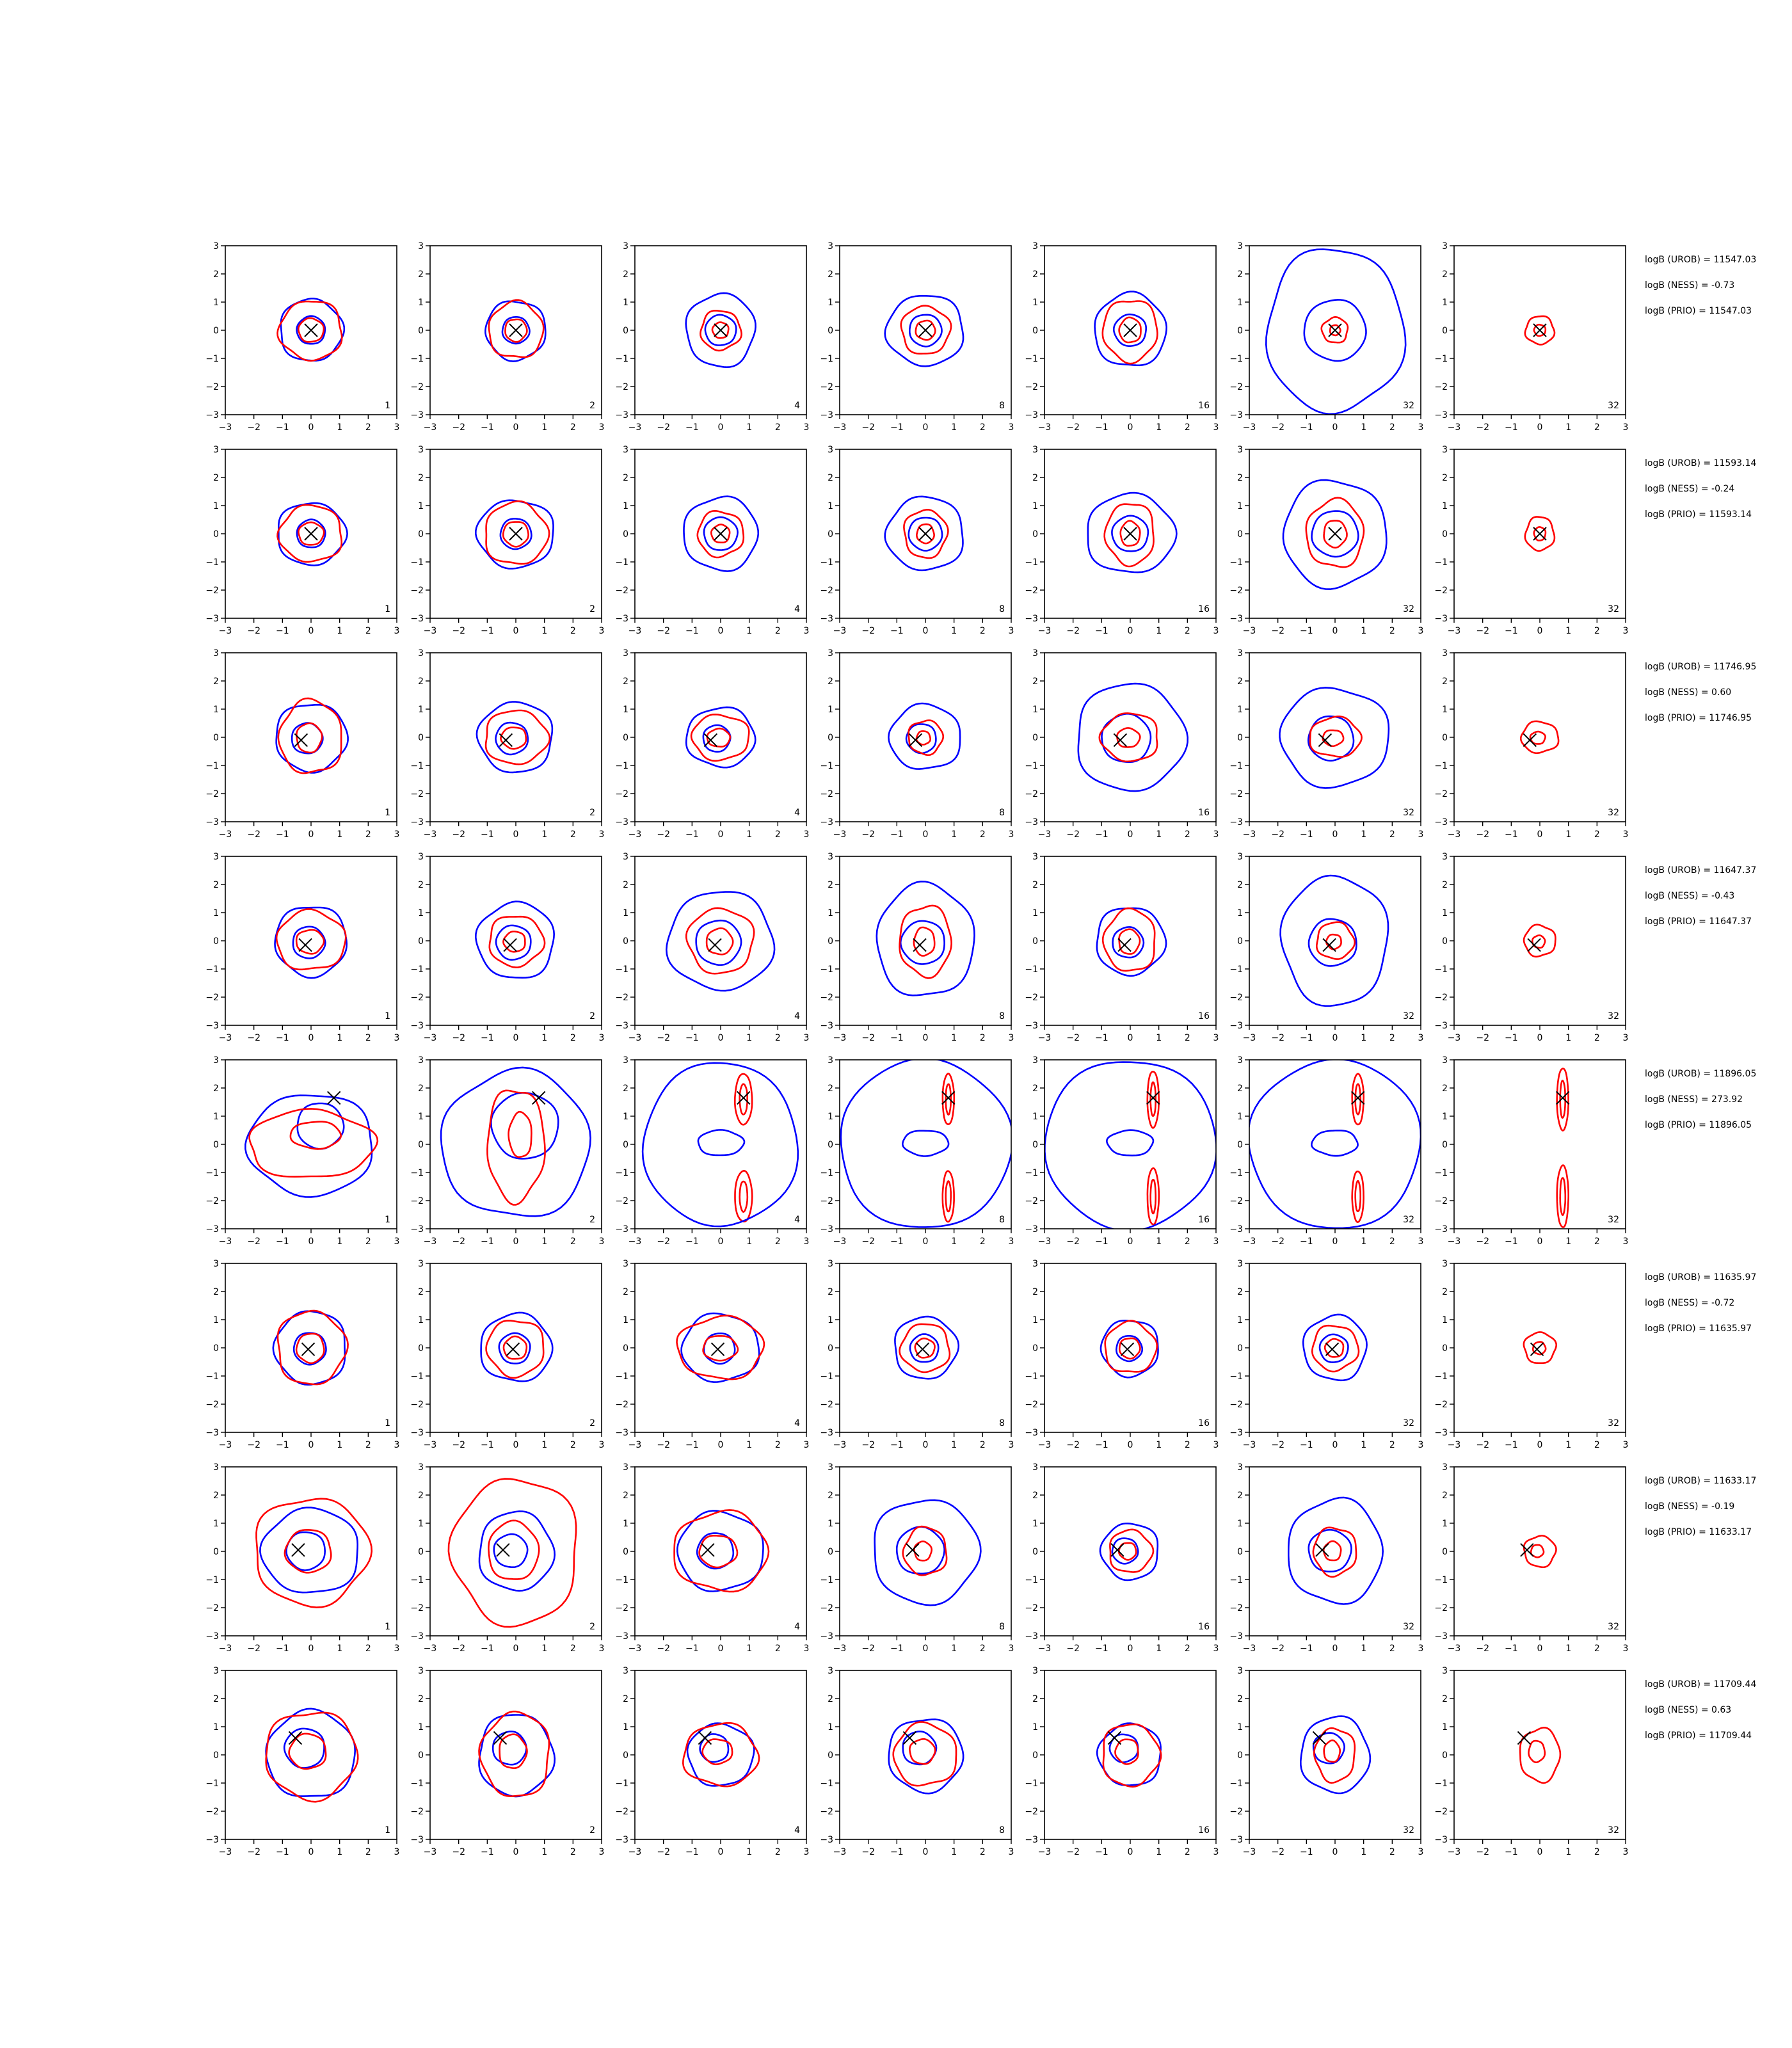  I want to click on panel-r3-c5: −3−3 −2 −2 −1 −1 0 0 1 1 2 2 3 3 16, so click(1122, 744).